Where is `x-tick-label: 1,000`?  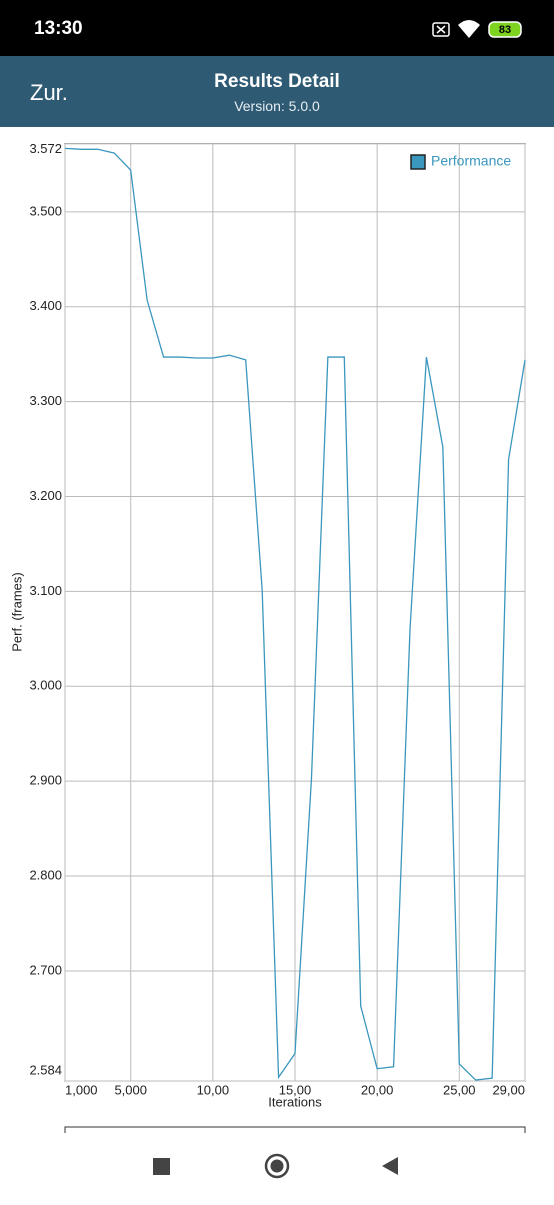 x-tick-label: 1,000 is located at coordinates (81, 1089).